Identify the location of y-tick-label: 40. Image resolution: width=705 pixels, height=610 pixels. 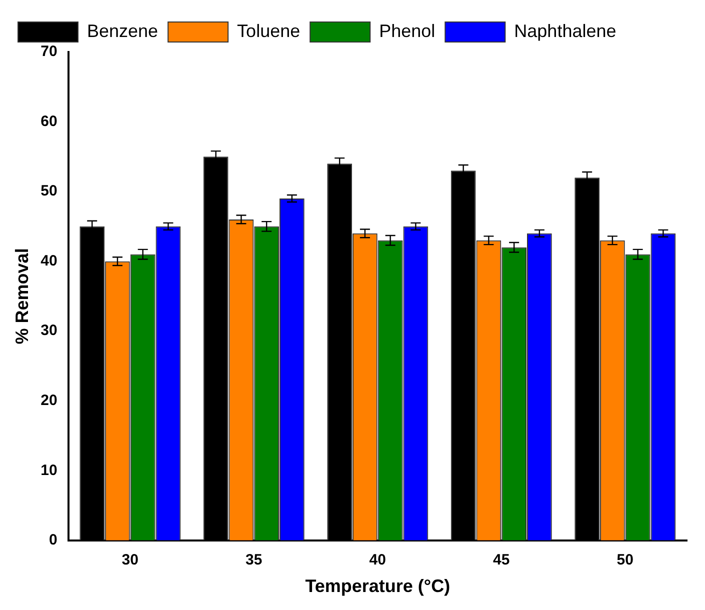
(49, 261).